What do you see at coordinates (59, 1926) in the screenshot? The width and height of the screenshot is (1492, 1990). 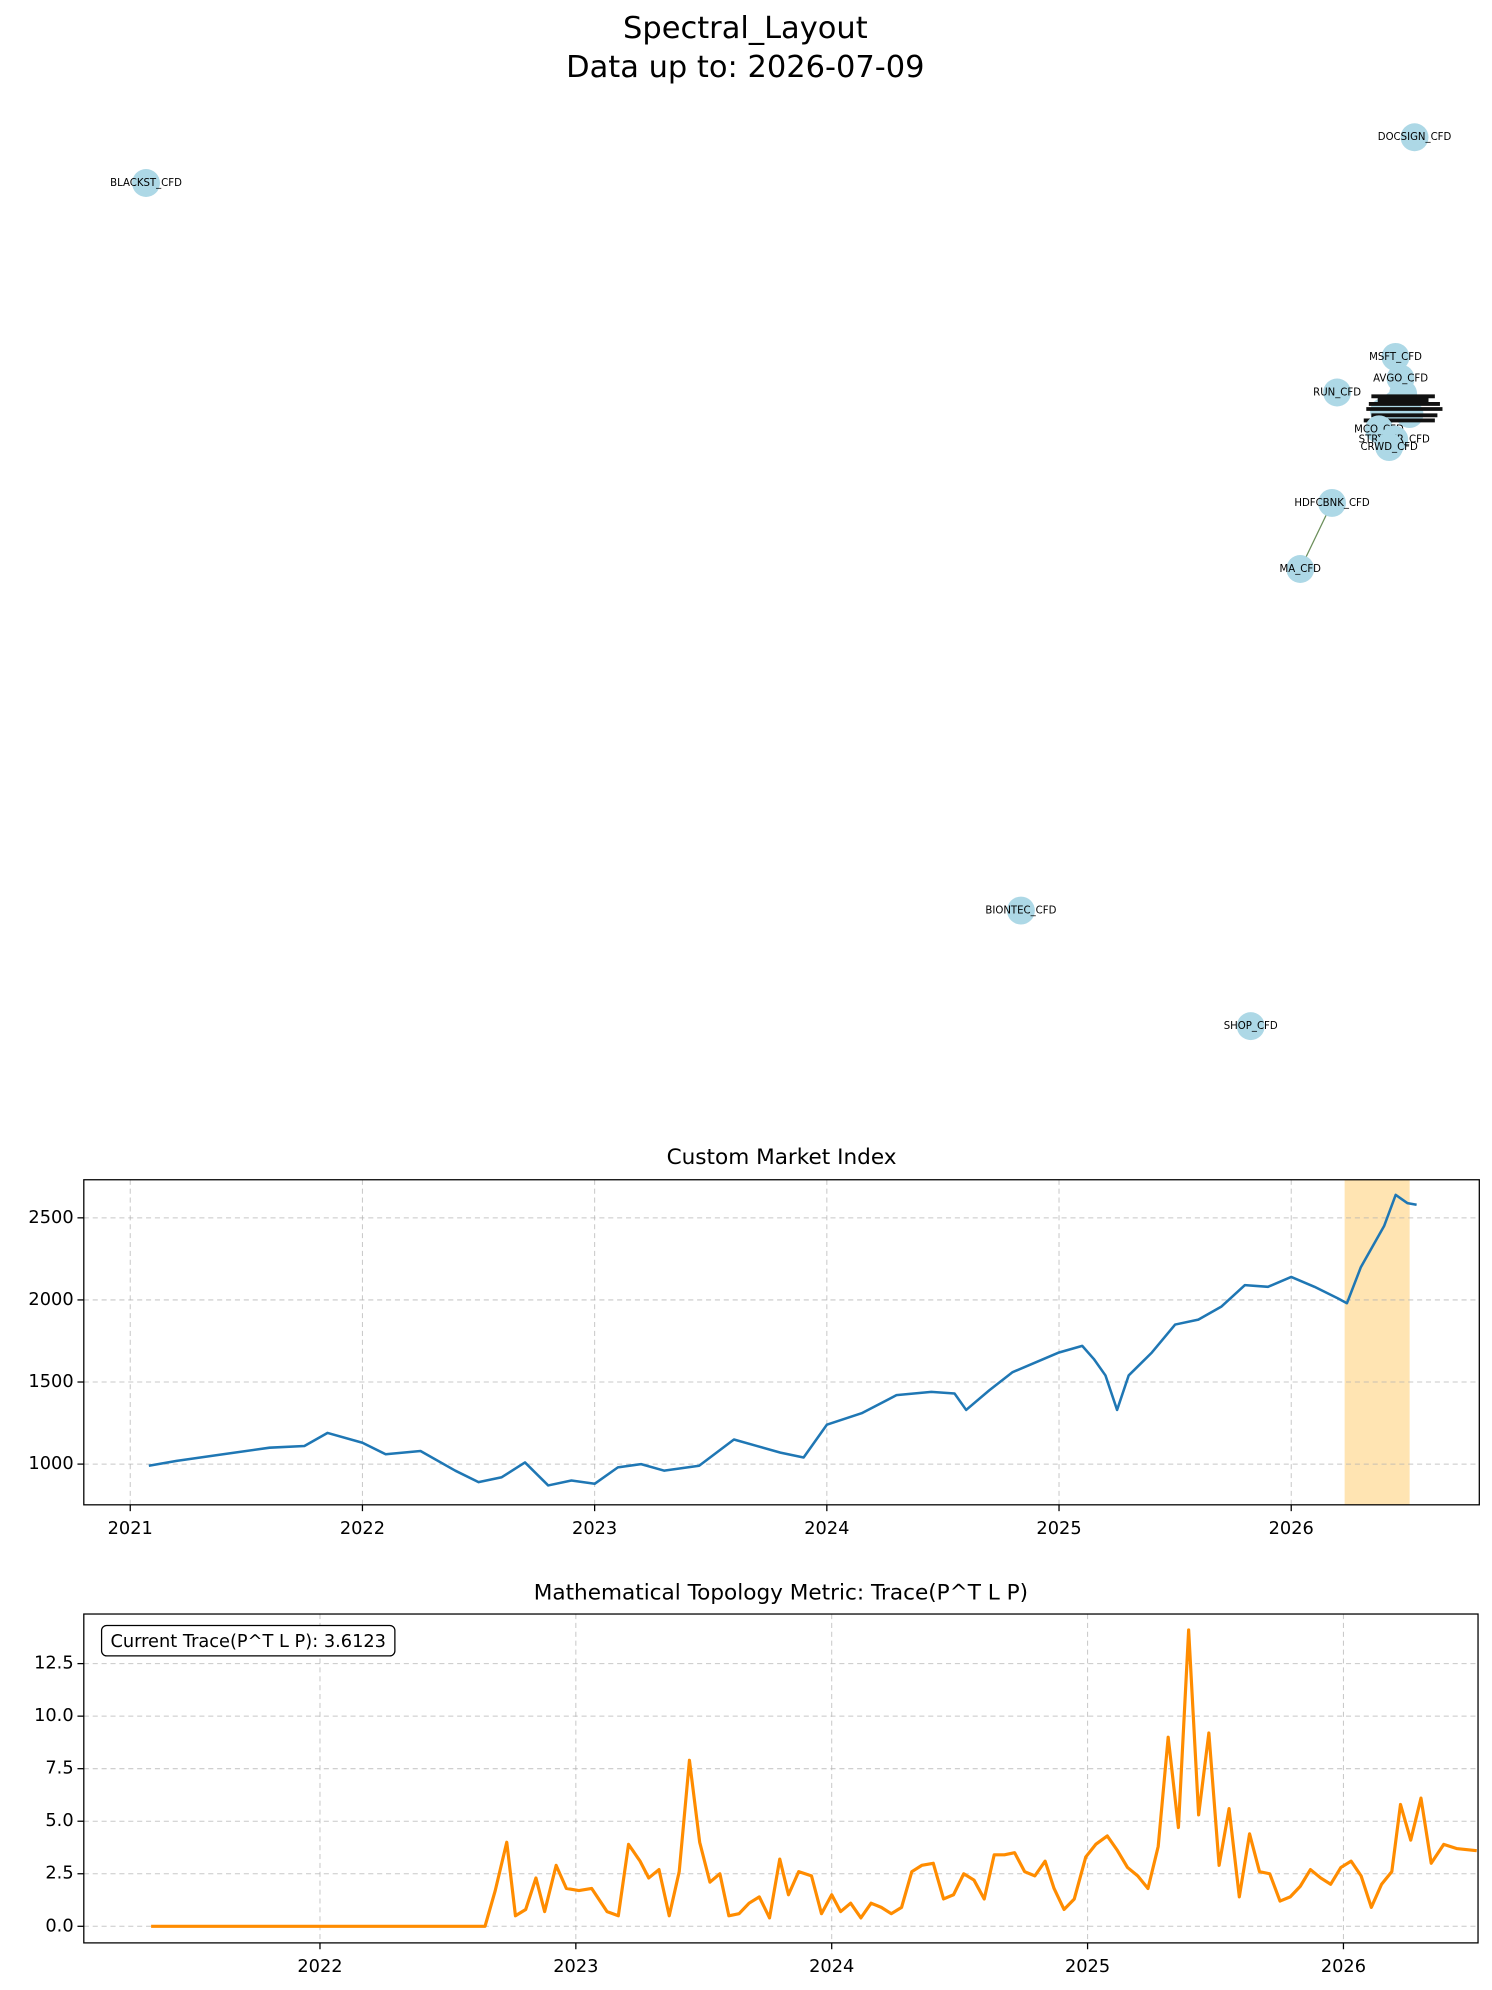 I see `y-tick-label: 0.0` at bounding box center [59, 1926].